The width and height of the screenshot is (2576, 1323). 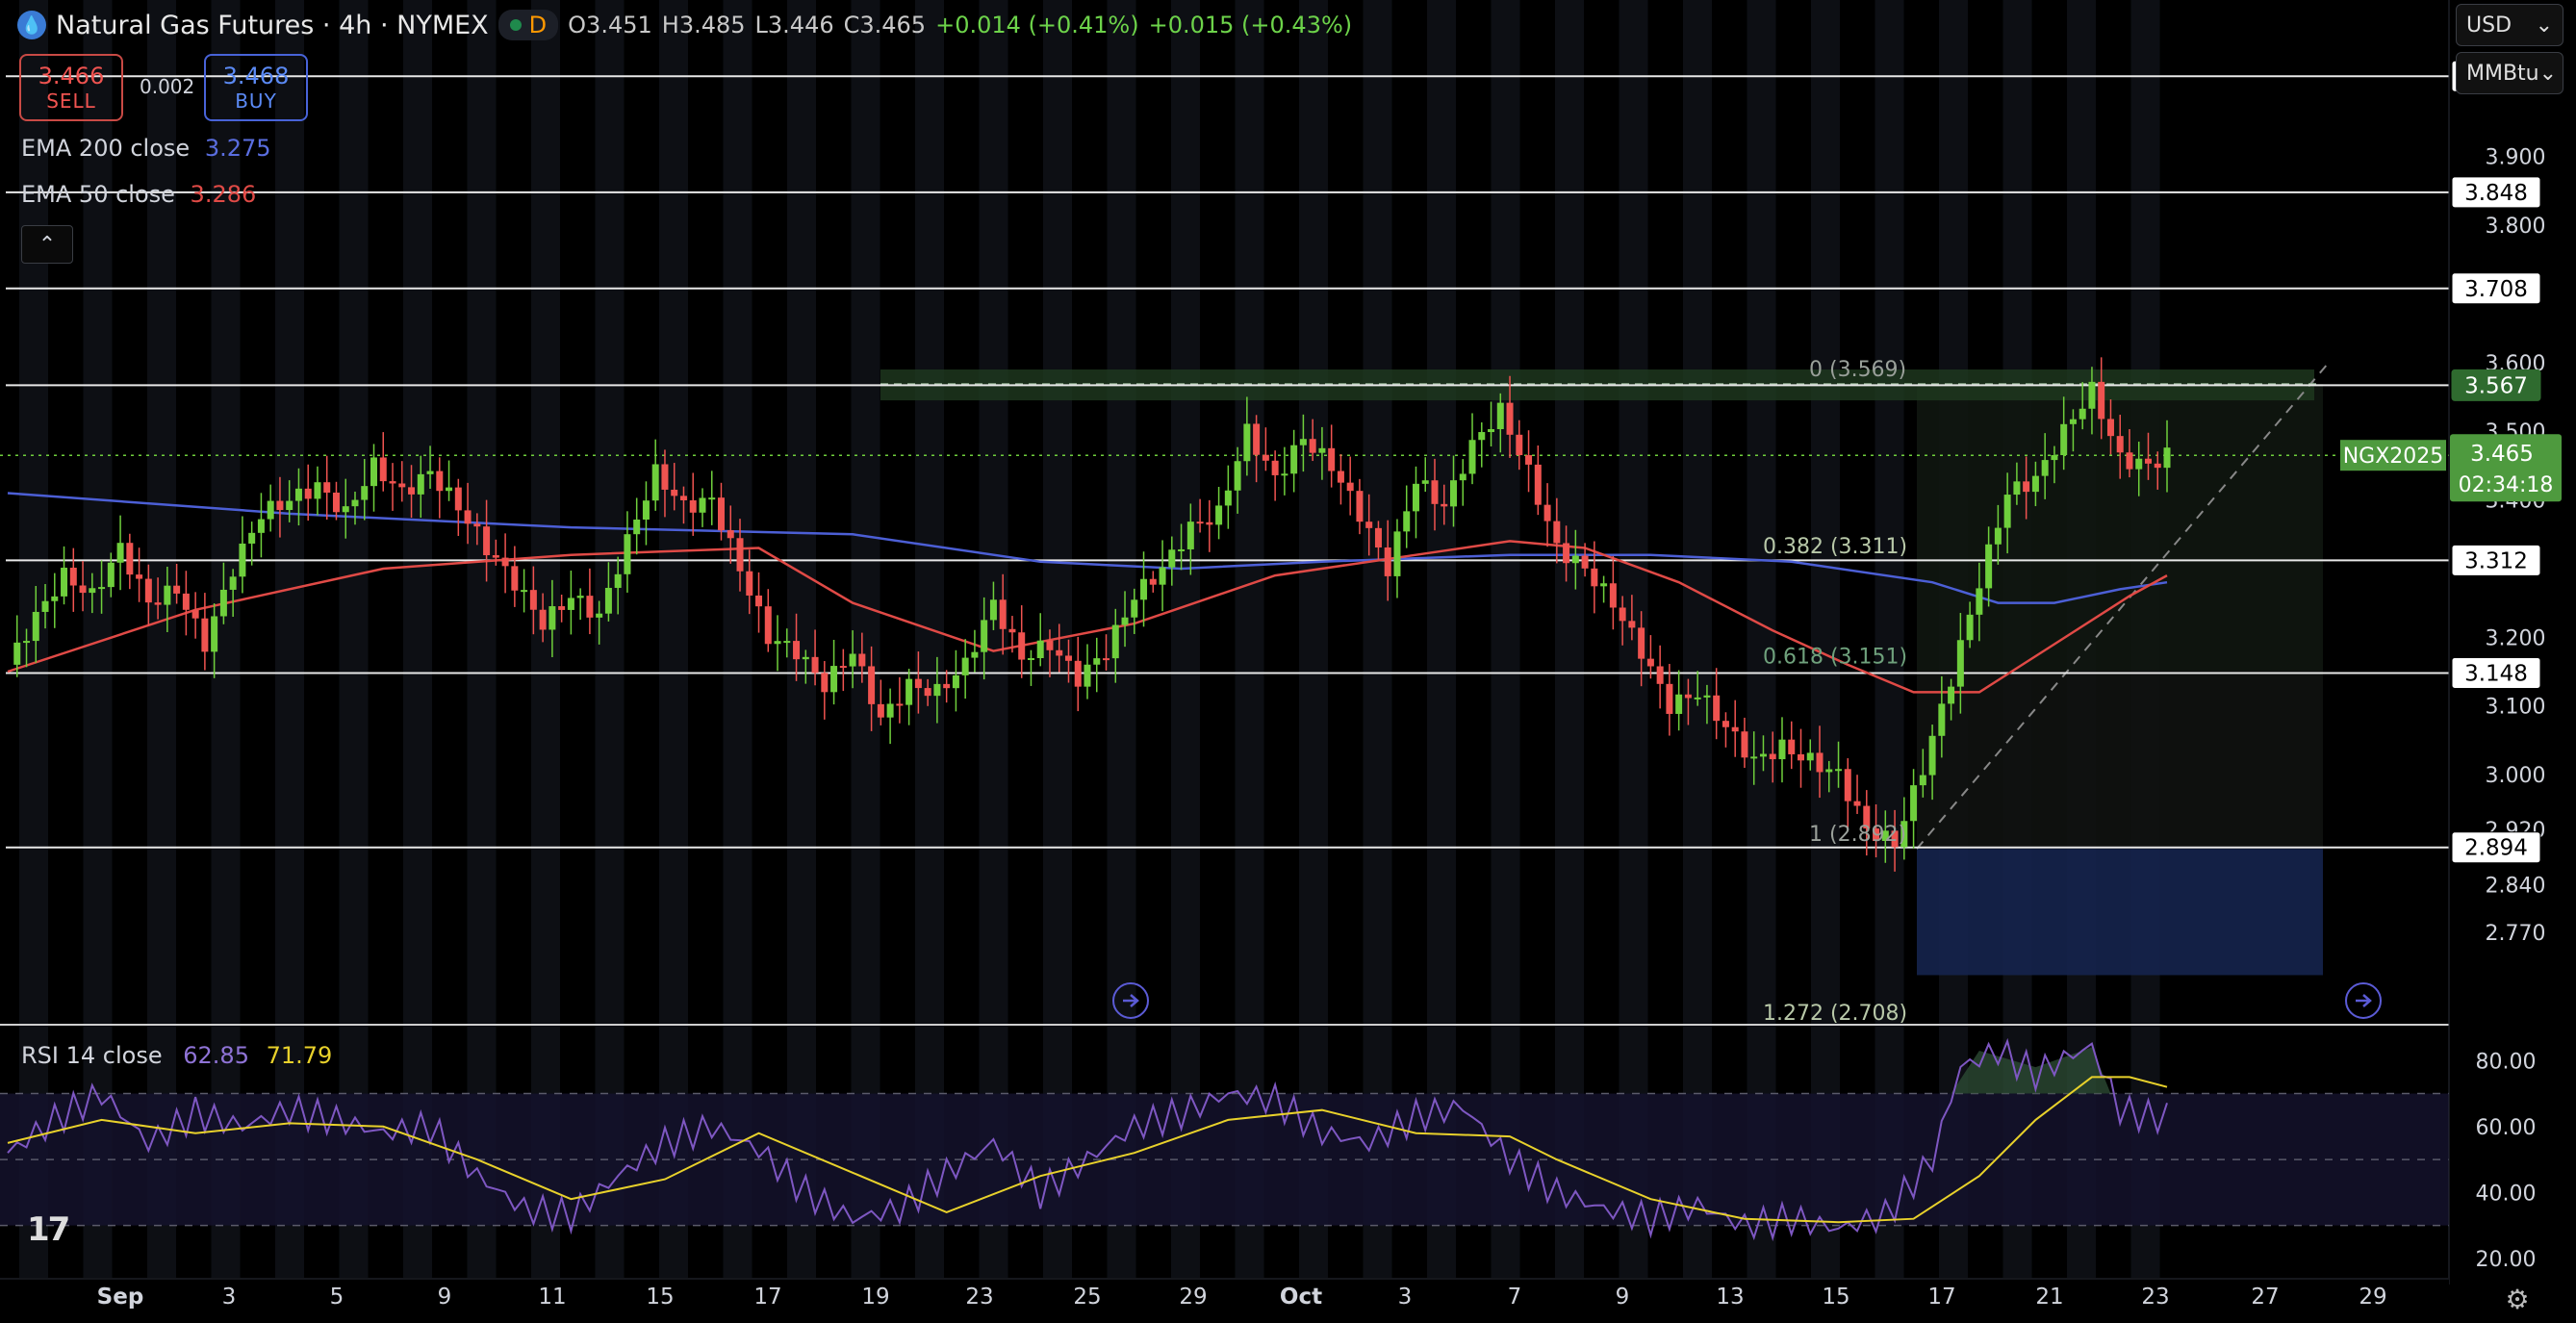 I want to click on chevron-up-icon: ⌃, so click(x=47, y=245).